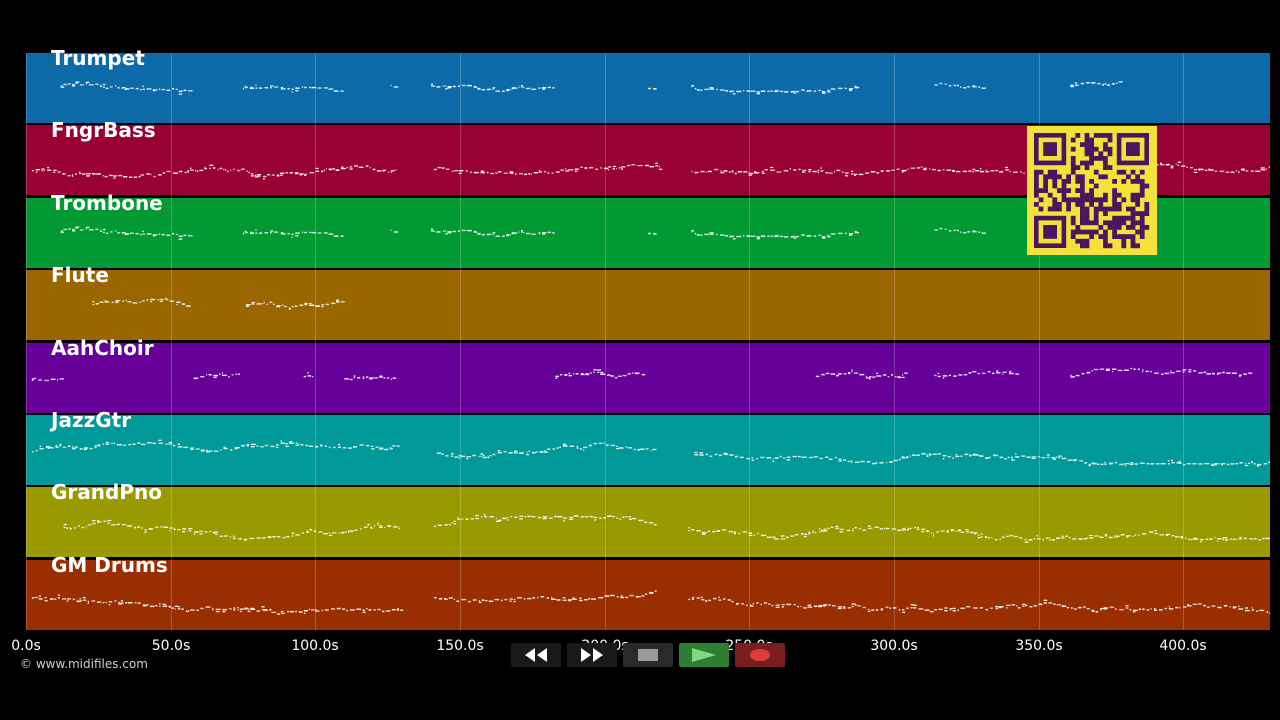  I want to click on fast-forward-button, so click(592, 655).